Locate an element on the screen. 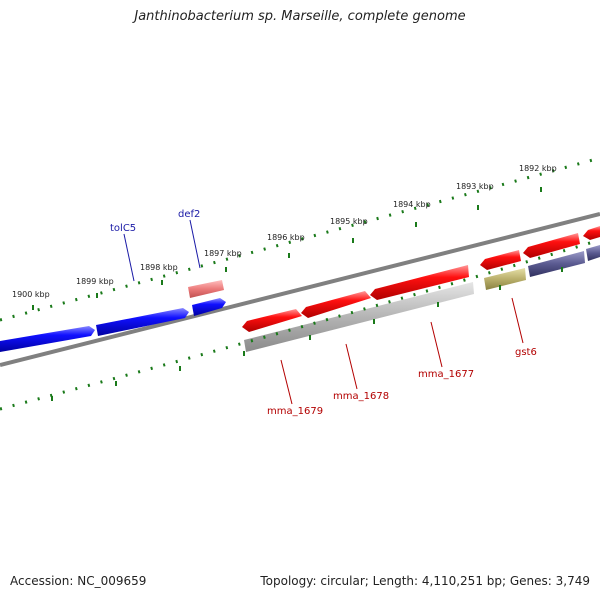 This screenshot has height=600, width=600. gene-label-tolC5: tolC5 is located at coordinates (123, 228).